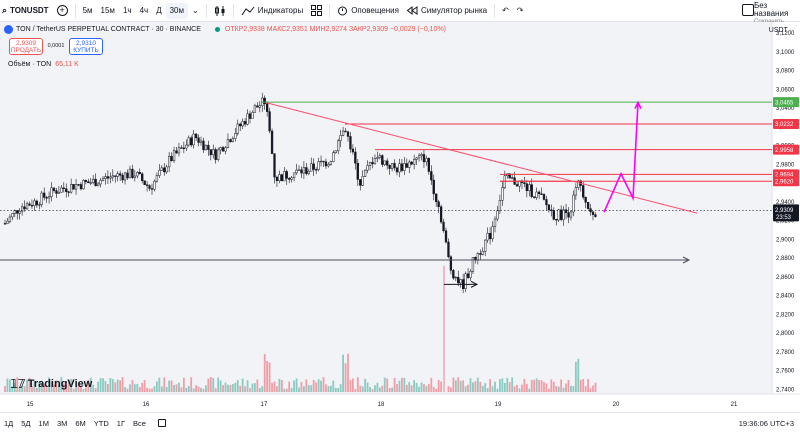  Describe the element at coordinates (248, 10) in the screenshot. I see `indicators-icon` at that location.